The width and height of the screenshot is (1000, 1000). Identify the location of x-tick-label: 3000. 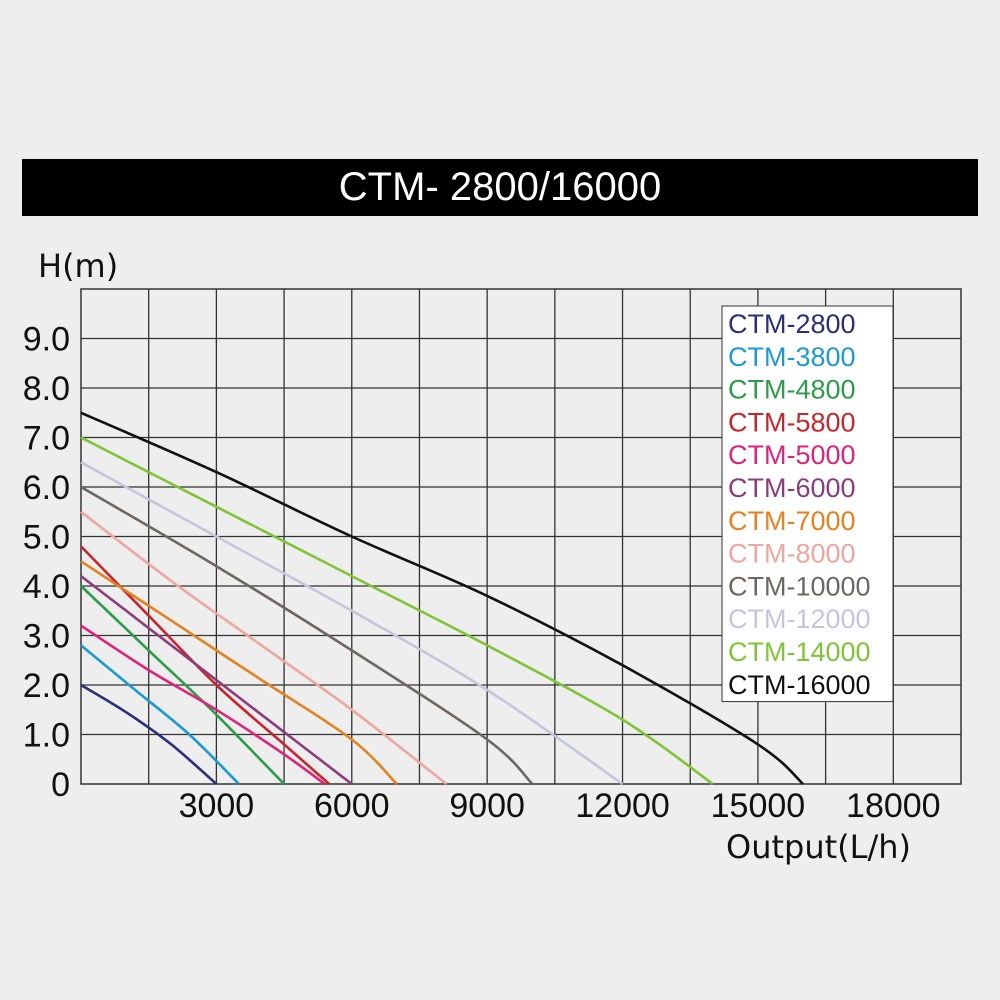
(217, 806).